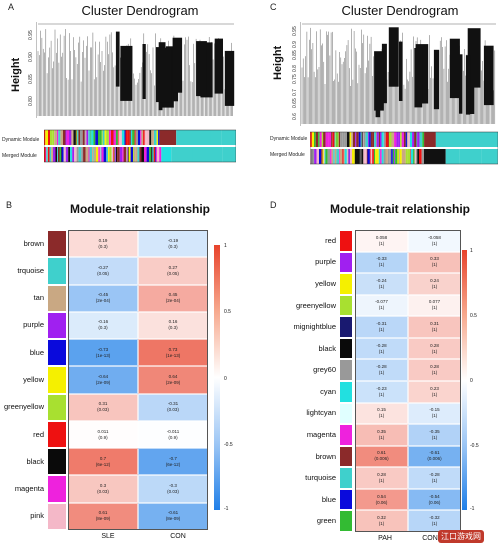  Describe the element at coordinates (173, 240) in the screenshot. I see `b-cell-corr: -0.19` at that location.